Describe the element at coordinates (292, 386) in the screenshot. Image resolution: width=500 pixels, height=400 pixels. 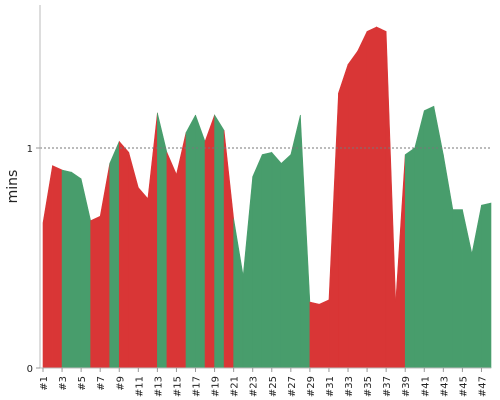
I see `x-tick-label: #27` at that location.